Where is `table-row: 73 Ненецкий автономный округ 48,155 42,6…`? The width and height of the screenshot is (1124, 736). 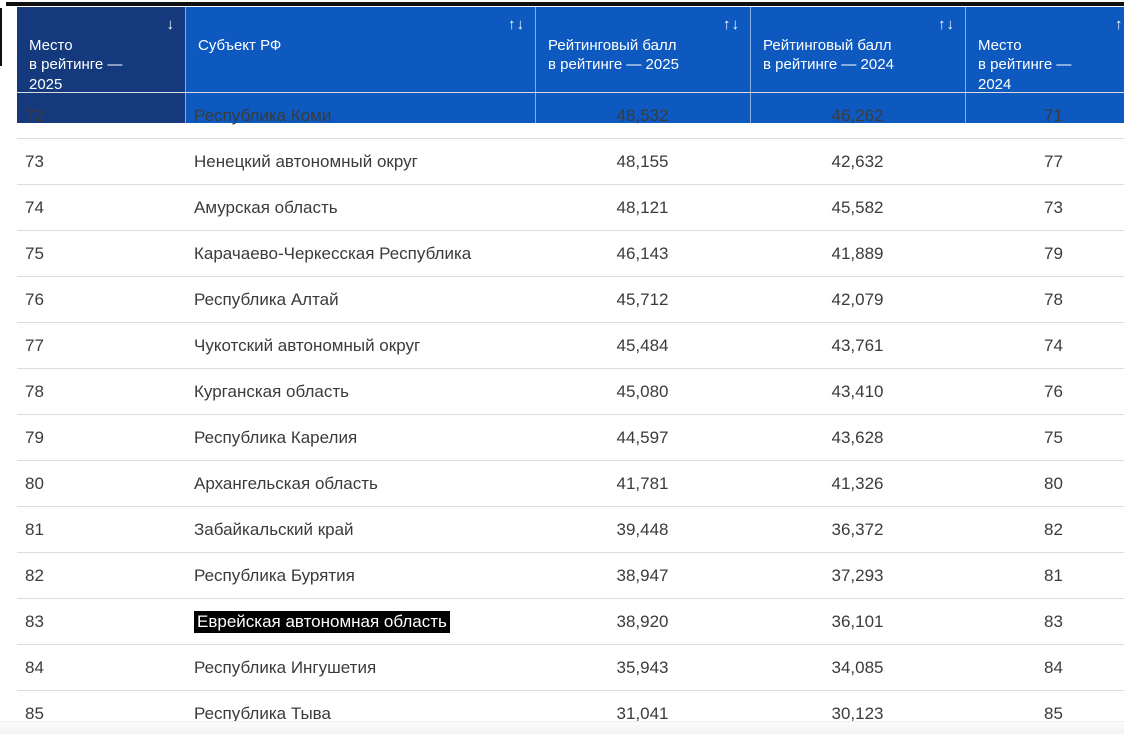 table-row: 73 Ненецкий автономный округ 48,155 42,6… is located at coordinates (570, 161).